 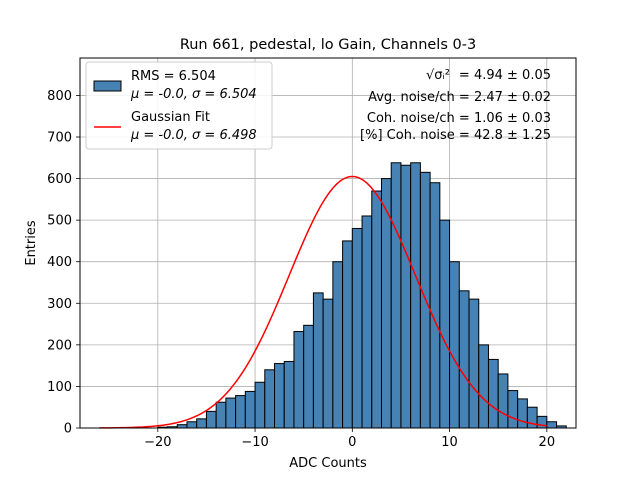 I want to click on x-axis-label: ADC Counts, so click(x=328, y=463).